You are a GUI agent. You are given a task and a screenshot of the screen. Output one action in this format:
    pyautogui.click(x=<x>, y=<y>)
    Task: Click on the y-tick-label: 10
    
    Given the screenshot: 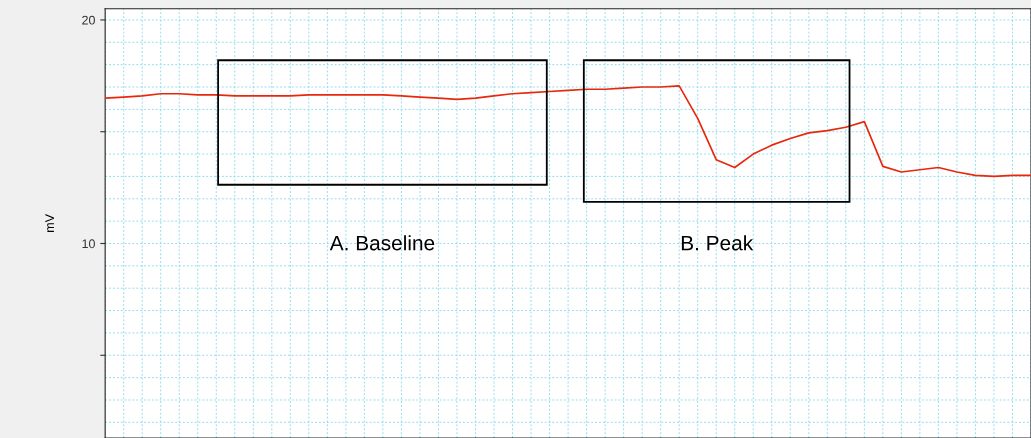 What is the action you would take?
    pyautogui.click(x=88, y=244)
    